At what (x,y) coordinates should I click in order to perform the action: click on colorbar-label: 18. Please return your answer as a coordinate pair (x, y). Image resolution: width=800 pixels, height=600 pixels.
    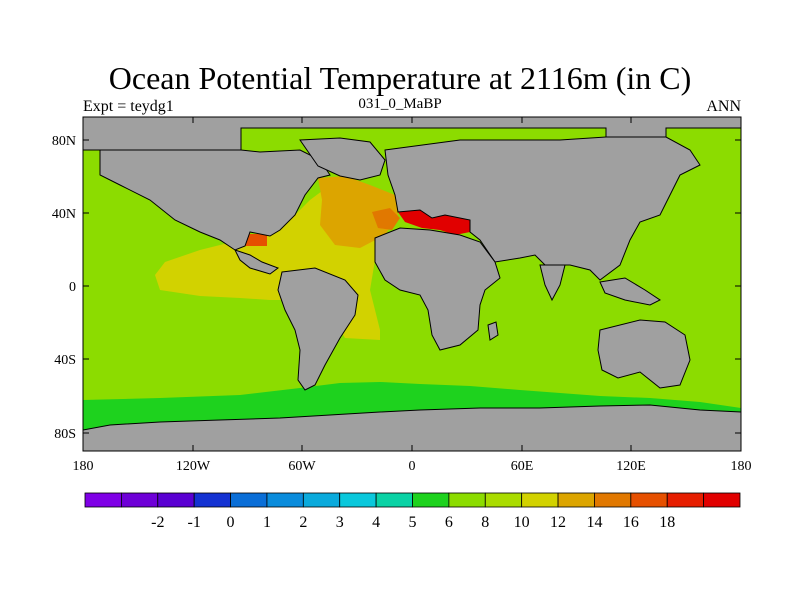
    Looking at the image, I should click on (667, 522).